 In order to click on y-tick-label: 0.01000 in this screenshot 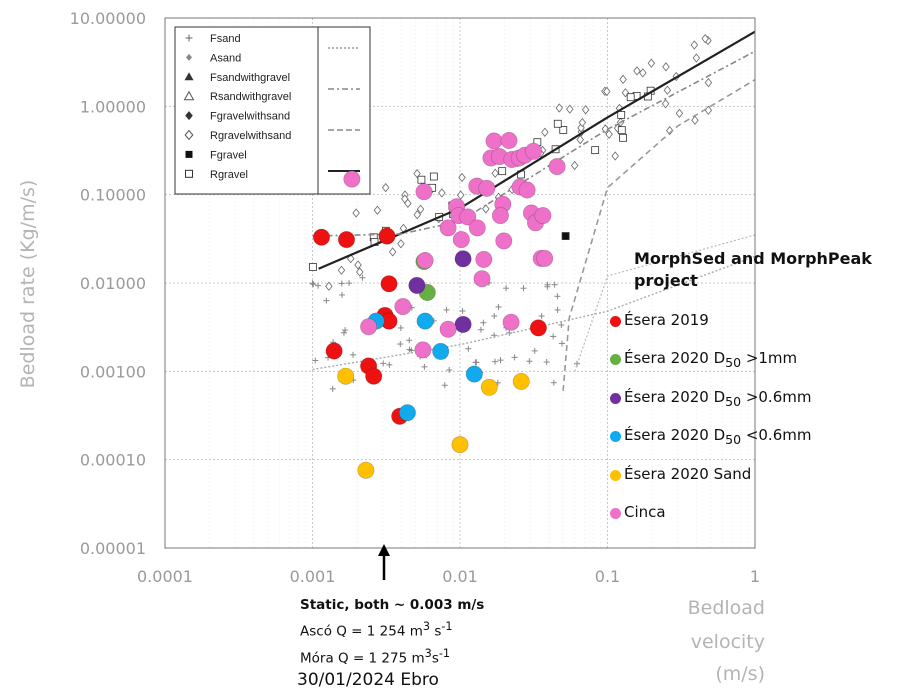, I will do `click(113, 283)`.